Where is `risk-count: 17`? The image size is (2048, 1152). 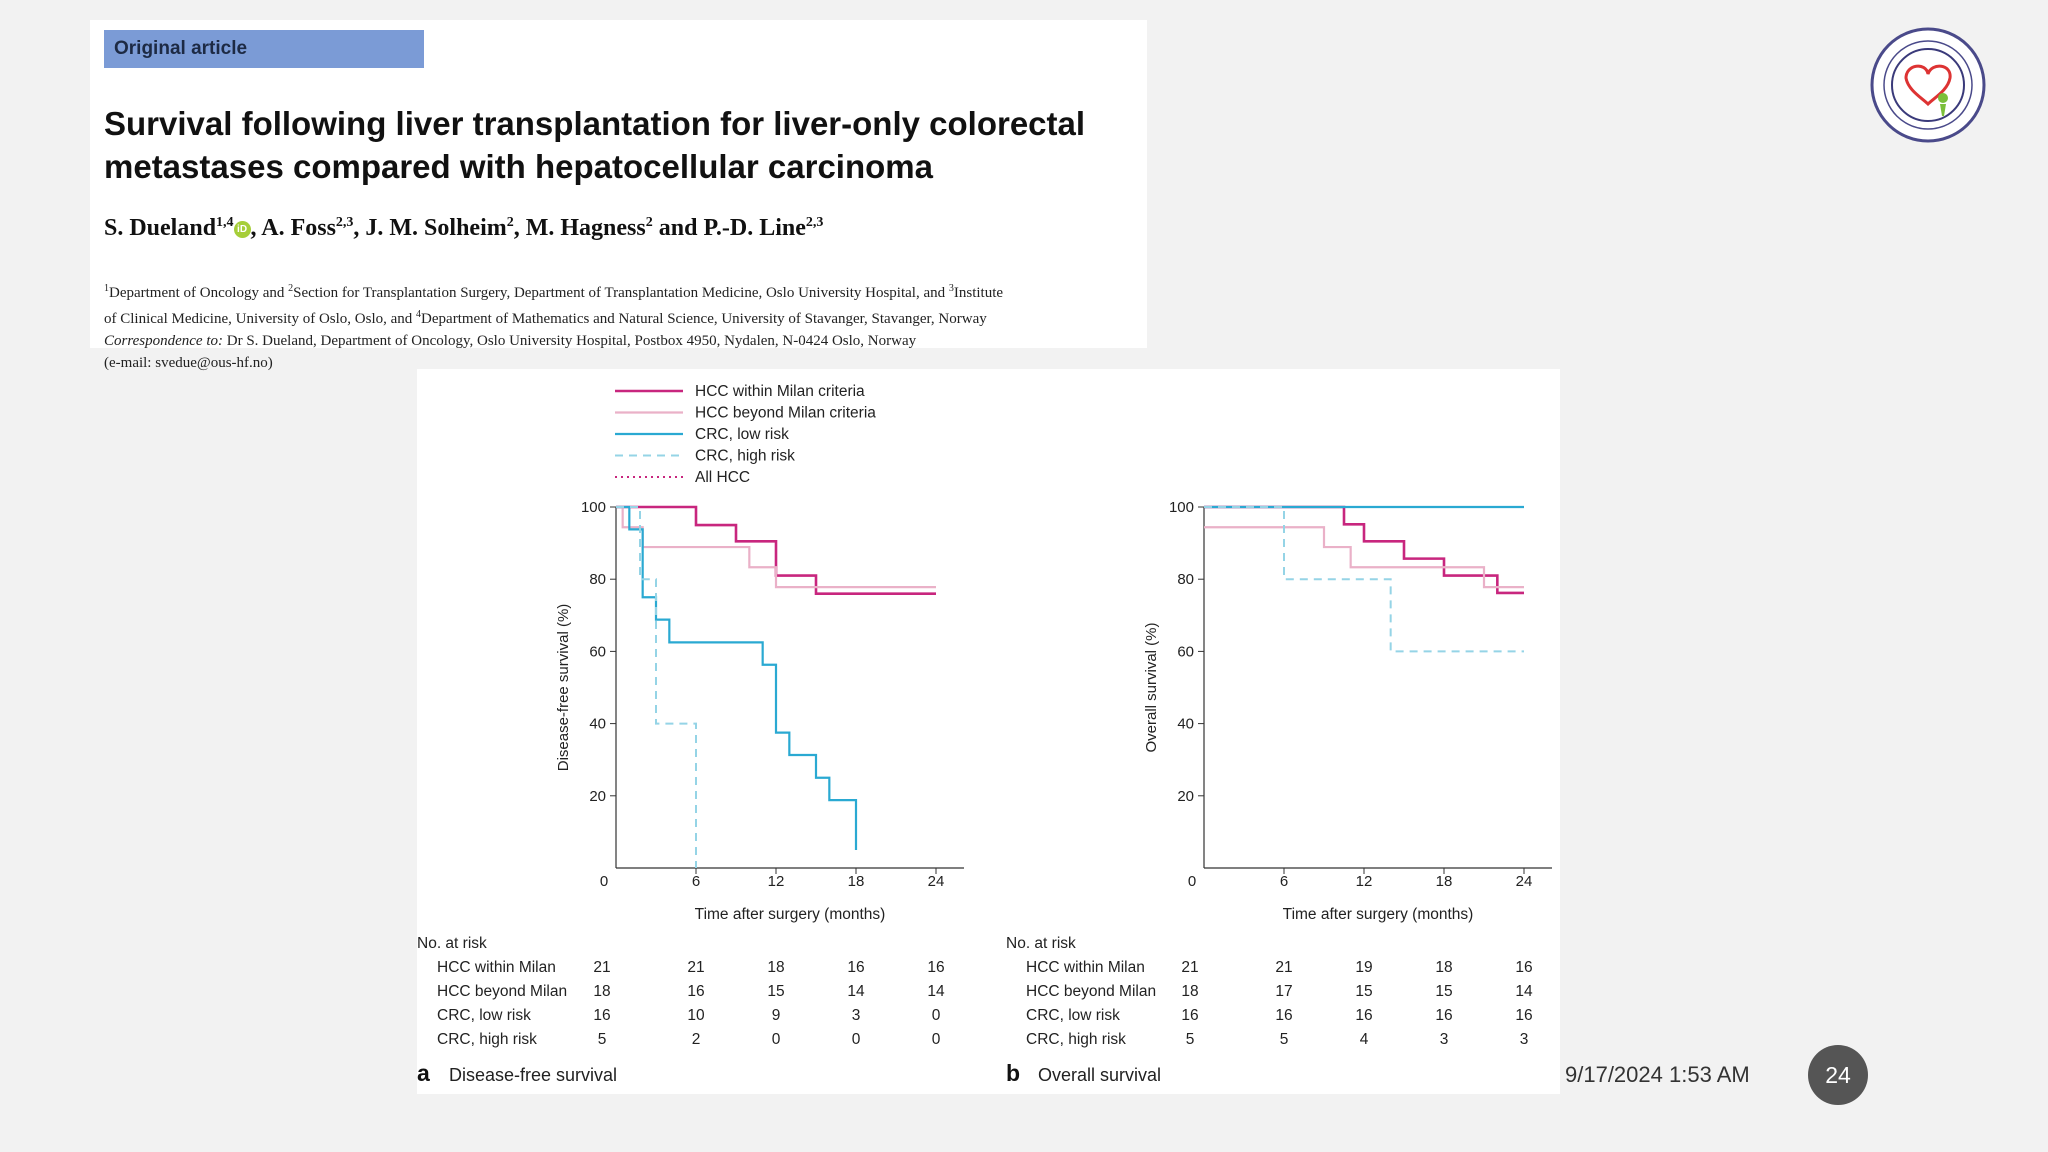
risk-count: 17 is located at coordinates (1283, 991).